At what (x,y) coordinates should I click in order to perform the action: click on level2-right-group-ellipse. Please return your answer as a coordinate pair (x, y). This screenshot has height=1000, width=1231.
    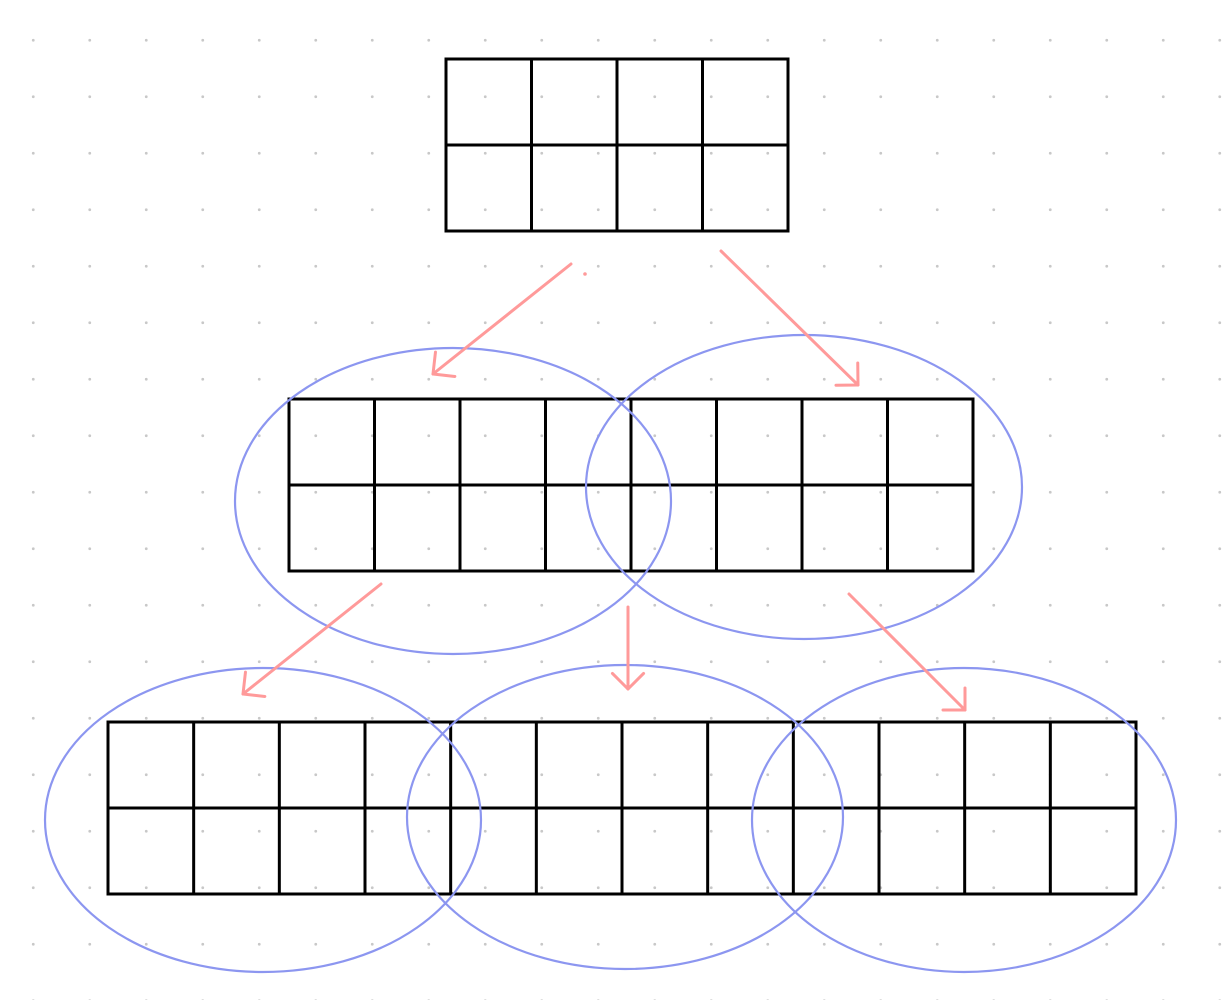
    Looking at the image, I should click on (964, 820).